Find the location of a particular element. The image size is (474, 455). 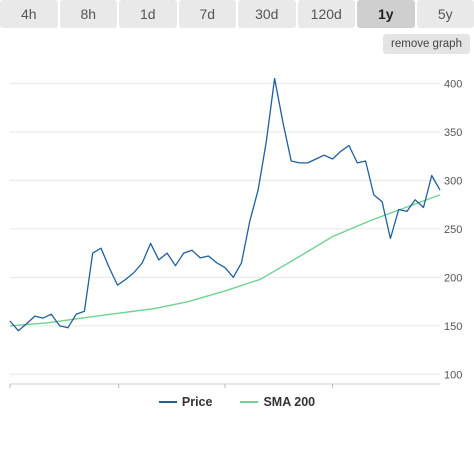

y-tick-label-300: 300 is located at coordinates (453, 181).